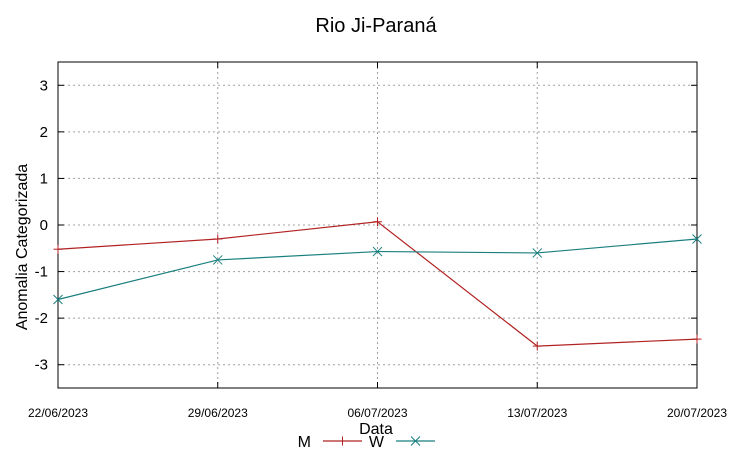  Describe the element at coordinates (58, 413) in the screenshot. I see `x-tick-label: 22/06/2023` at that location.